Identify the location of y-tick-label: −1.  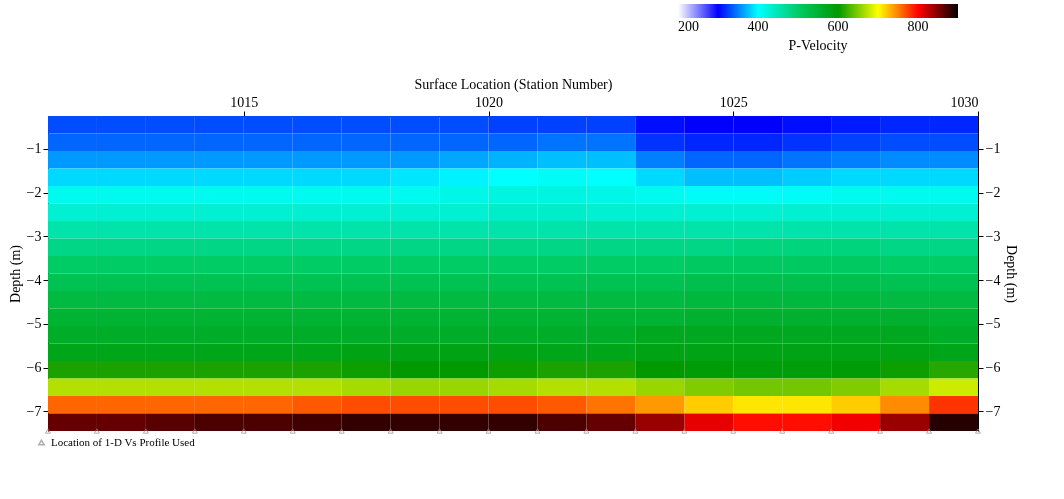
(34, 149).